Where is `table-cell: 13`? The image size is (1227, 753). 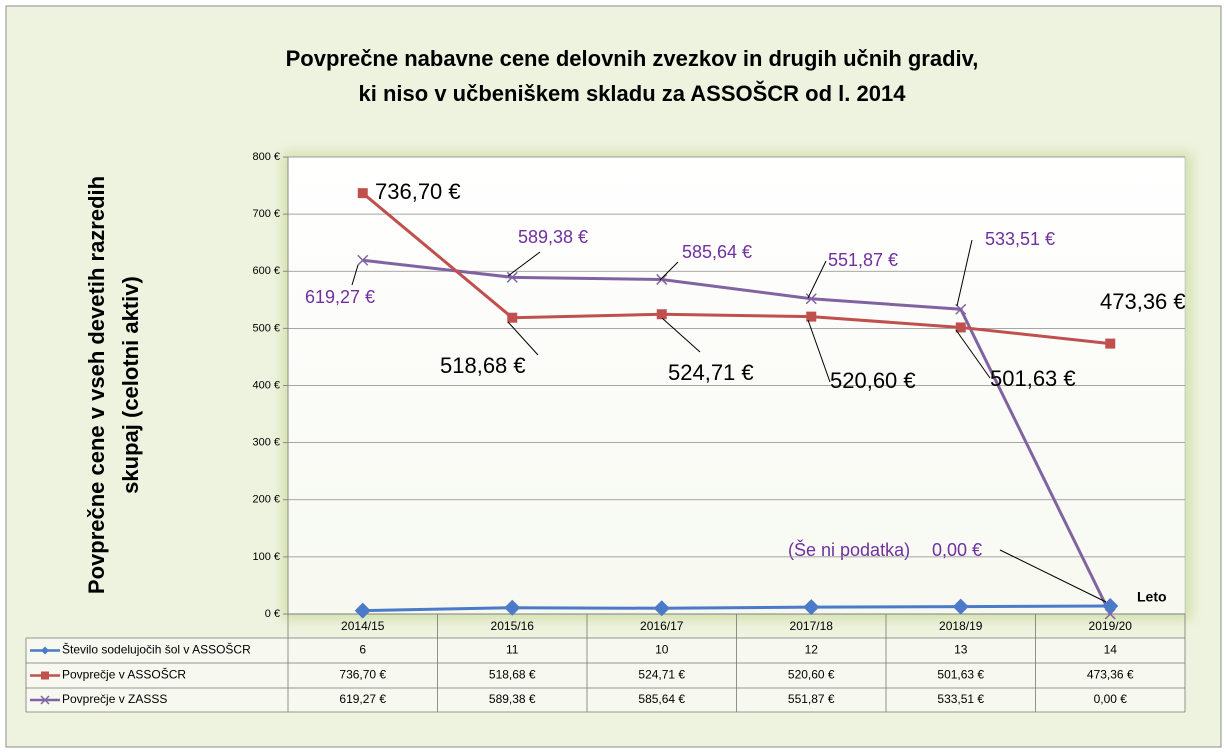
table-cell: 13 is located at coordinates (961, 650).